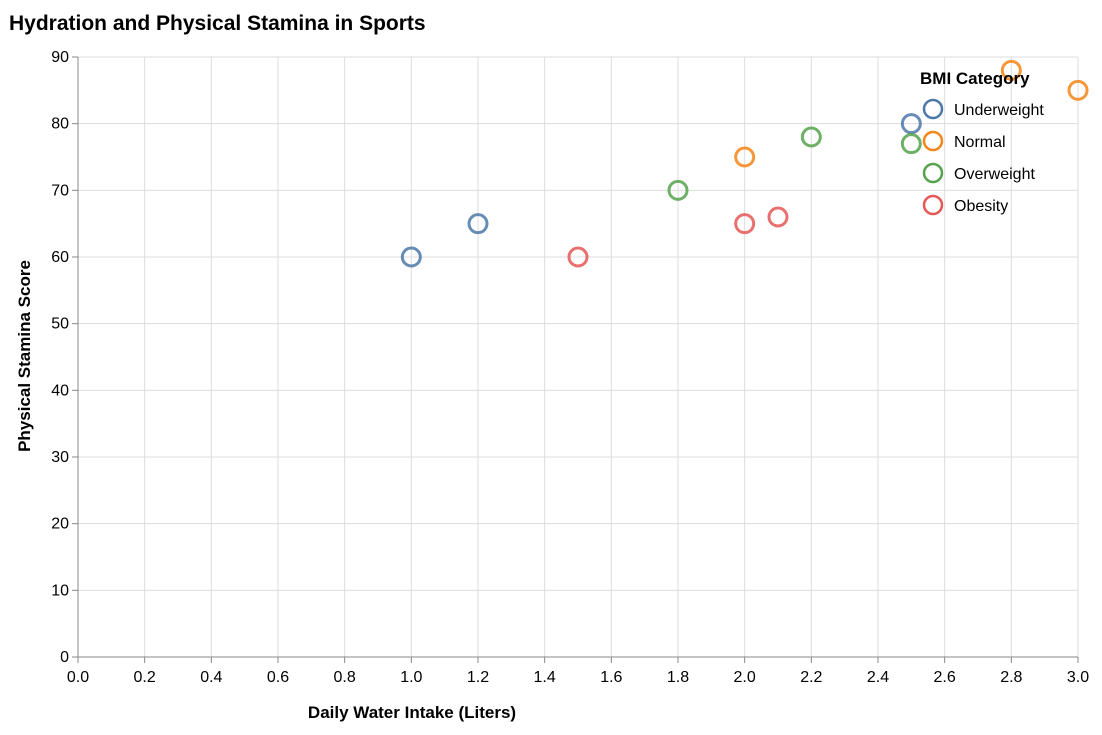  Describe the element at coordinates (1078, 677) in the screenshot. I see `x-tick-label: 3.0` at that location.